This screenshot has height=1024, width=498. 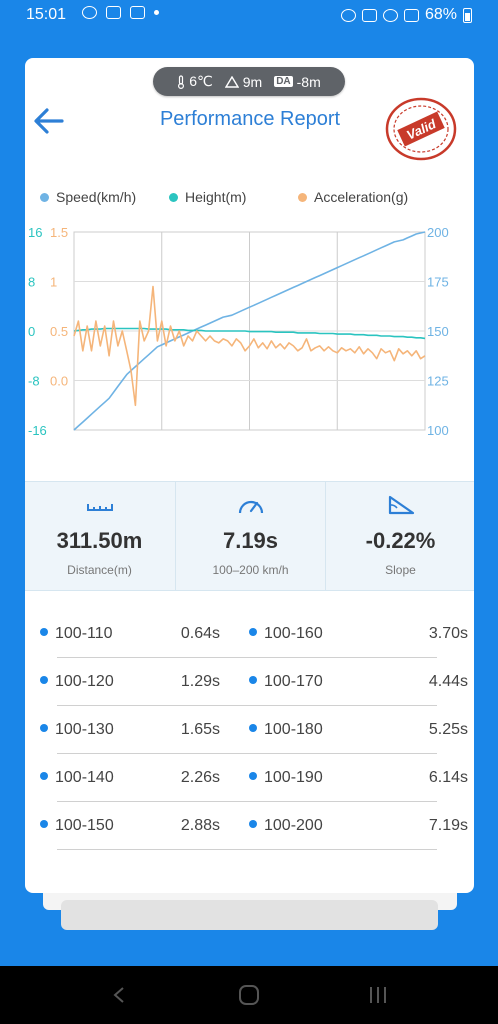 I want to click on legend-acceleration: Acceleration(g), so click(x=353, y=197).